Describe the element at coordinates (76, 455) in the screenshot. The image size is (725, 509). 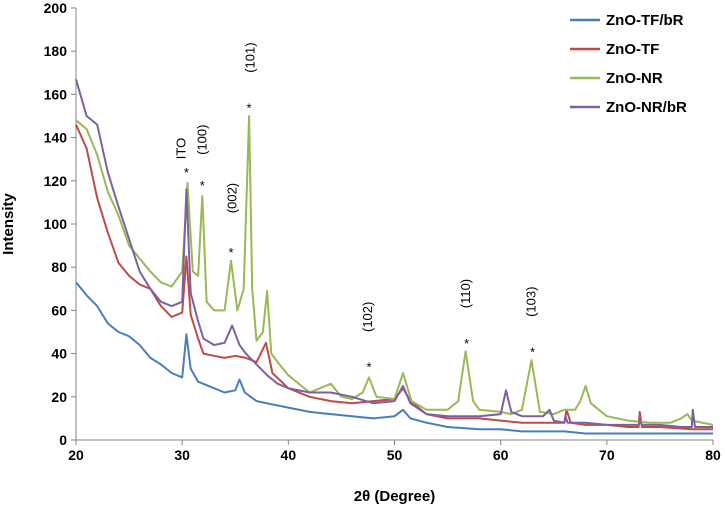
I see `x-tick-label: 20` at that location.